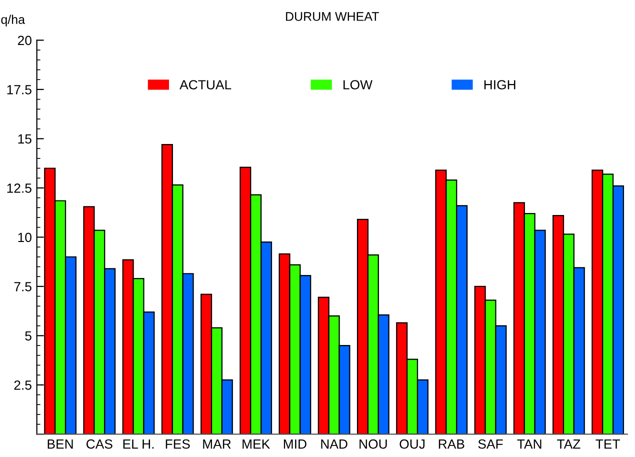 The width and height of the screenshot is (635, 457). What do you see at coordinates (19, 188) in the screenshot?
I see `y-tick-label: 12.5` at bounding box center [19, 188].